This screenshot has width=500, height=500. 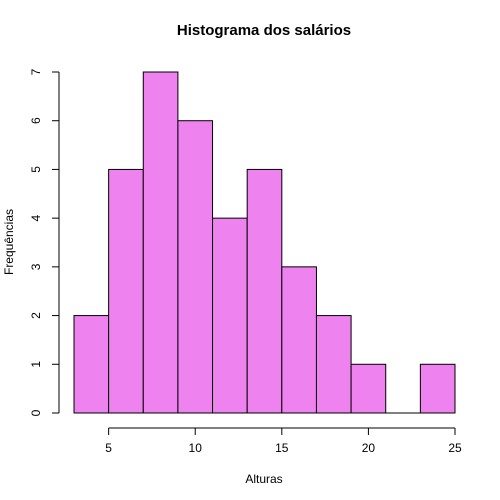 I want to click on x-tick-label: 10, so click(x=196, y=448).